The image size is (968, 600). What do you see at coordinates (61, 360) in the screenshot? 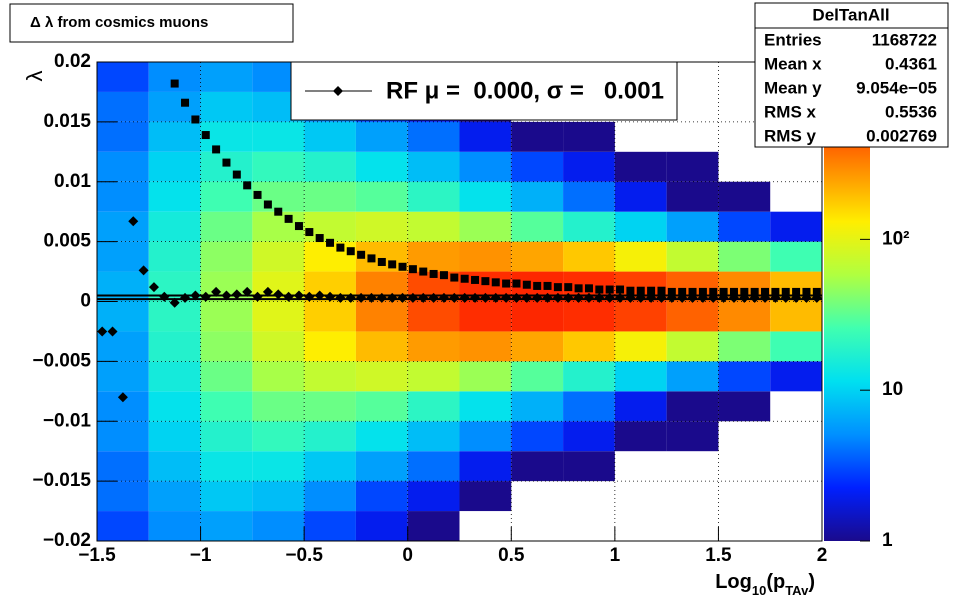
I see `y-tick-label: −0.005` at bounding box center [61, 360].